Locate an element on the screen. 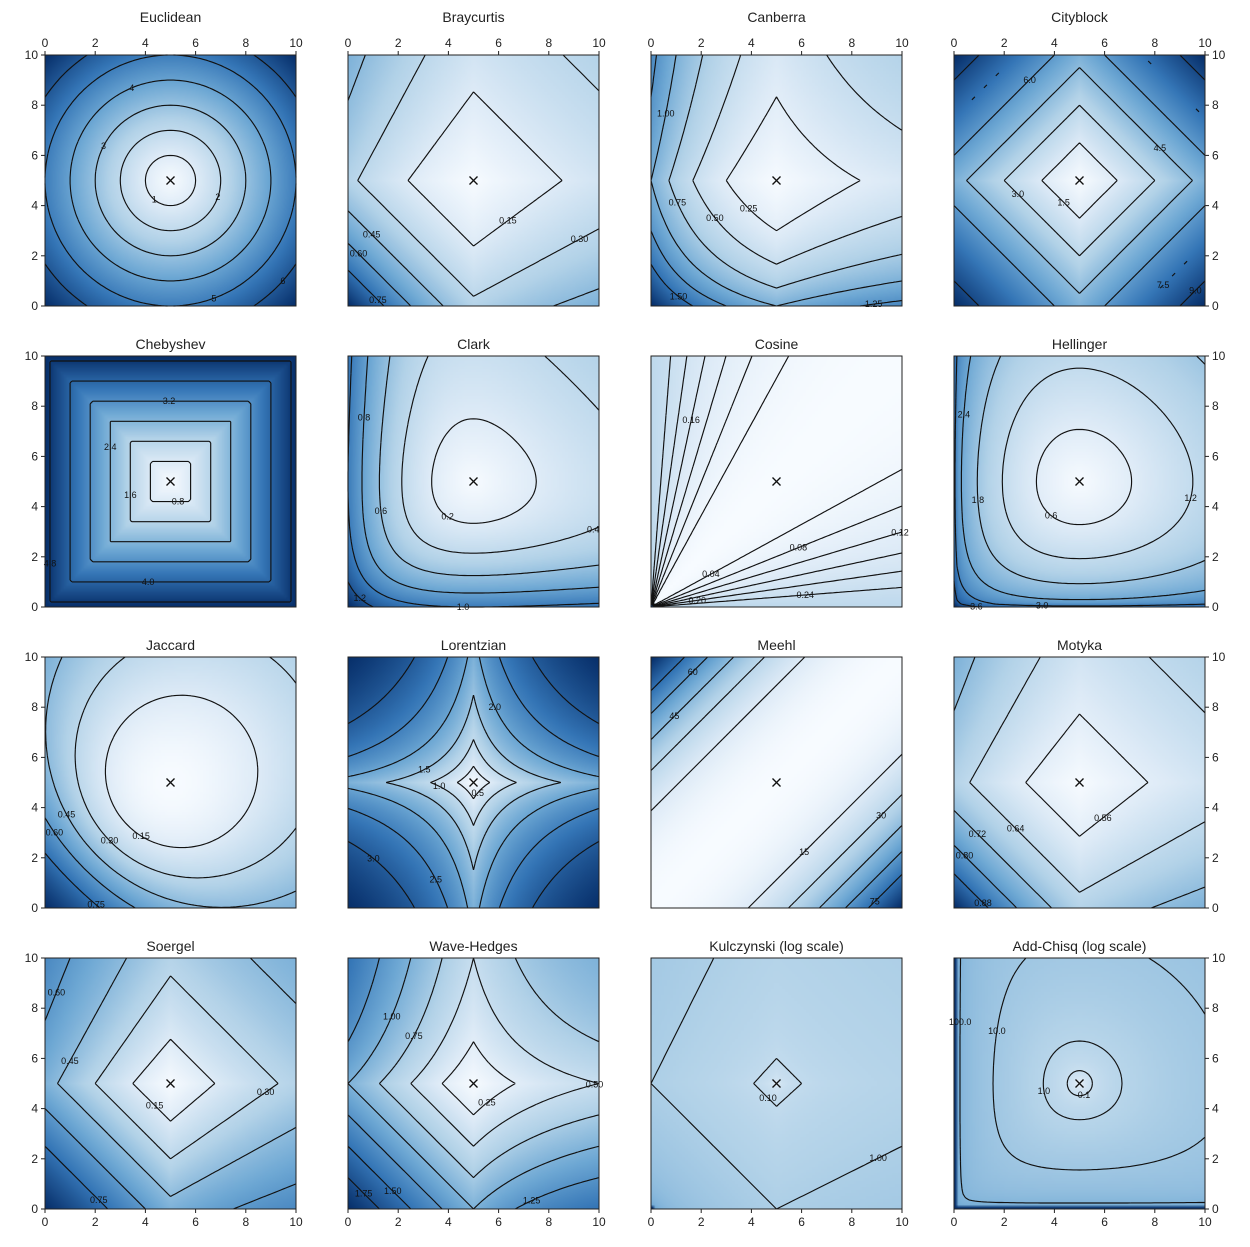  contour-label: 2.0 is located at coordinates (494, 707).